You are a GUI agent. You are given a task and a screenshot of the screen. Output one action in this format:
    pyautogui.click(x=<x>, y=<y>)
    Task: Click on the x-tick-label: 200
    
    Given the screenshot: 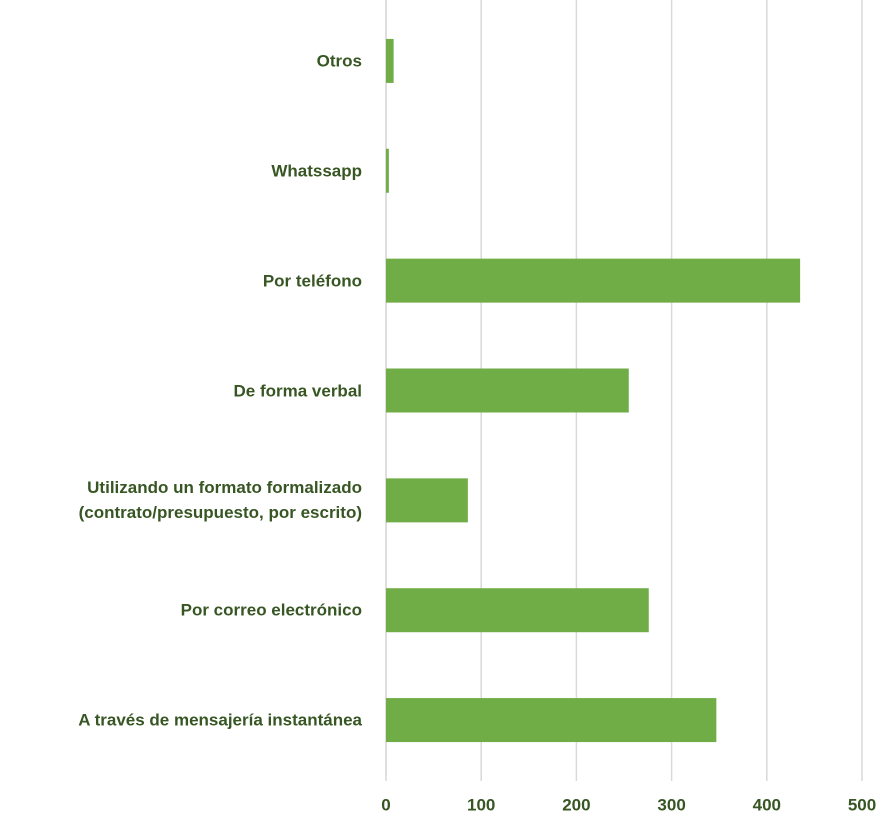 What is the action you would take?
    pyautogui.click(x=576, y=804)
    